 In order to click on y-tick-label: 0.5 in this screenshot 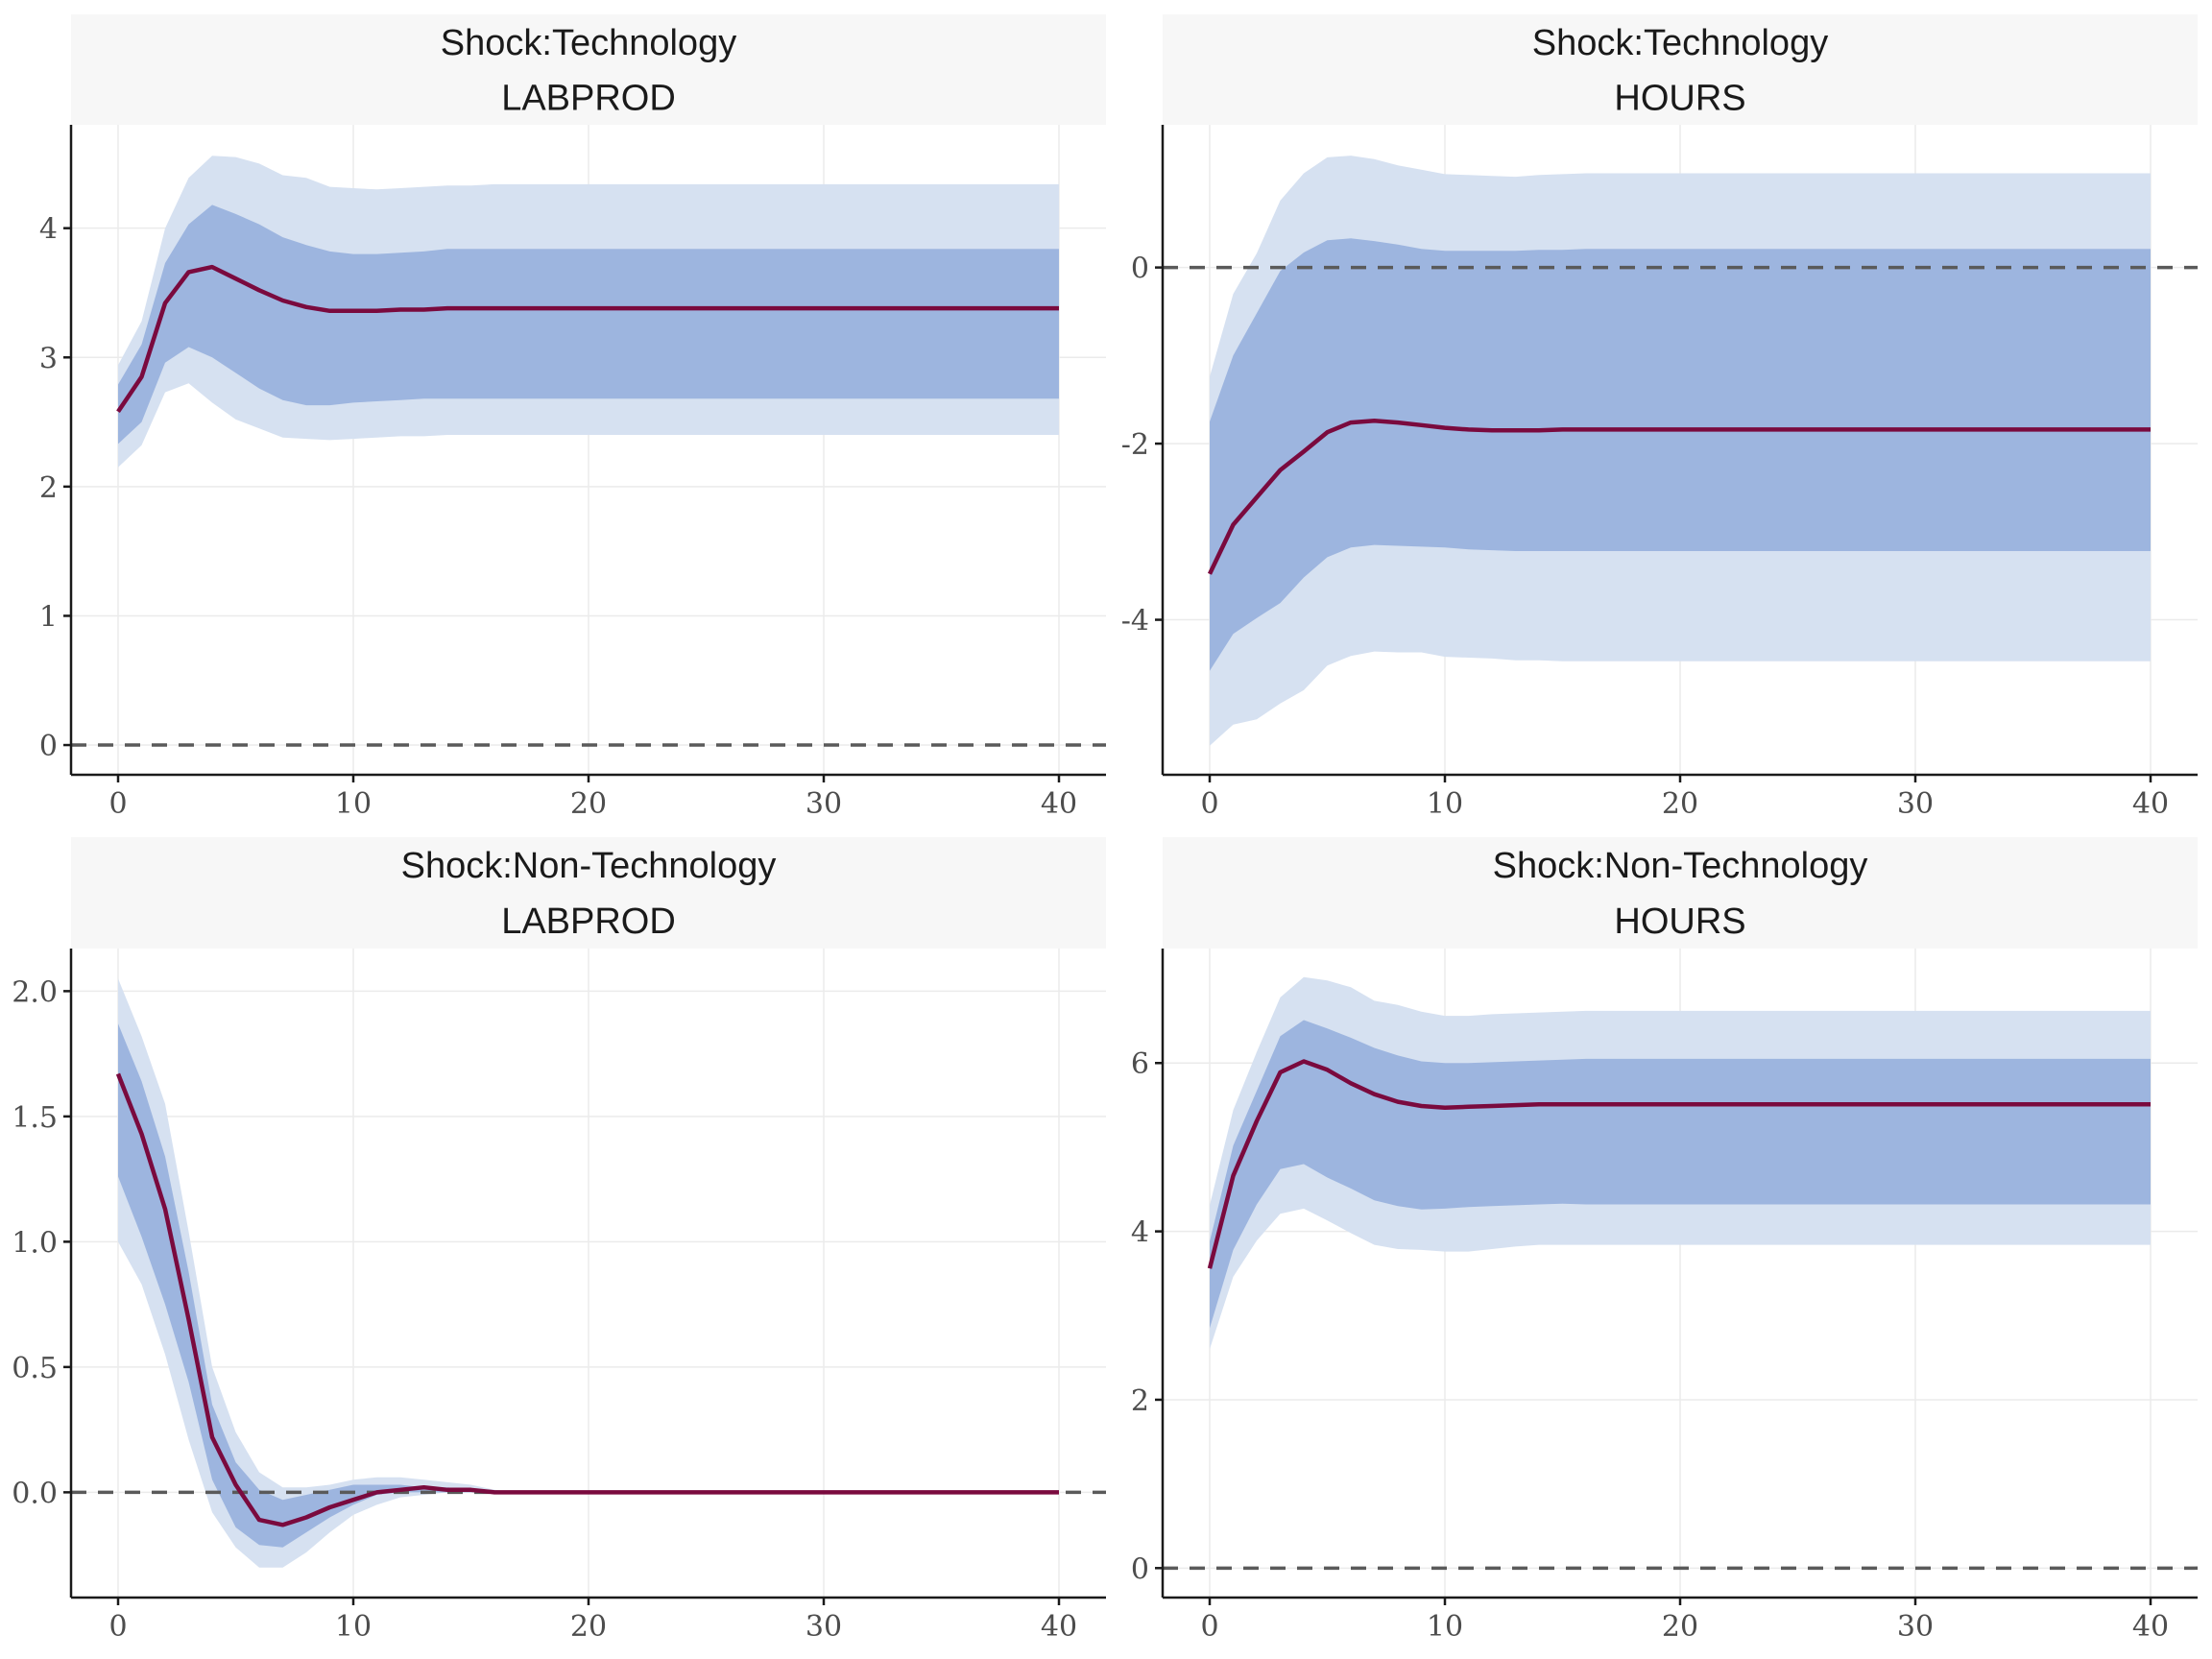, I will do `click(35, 1368)`.